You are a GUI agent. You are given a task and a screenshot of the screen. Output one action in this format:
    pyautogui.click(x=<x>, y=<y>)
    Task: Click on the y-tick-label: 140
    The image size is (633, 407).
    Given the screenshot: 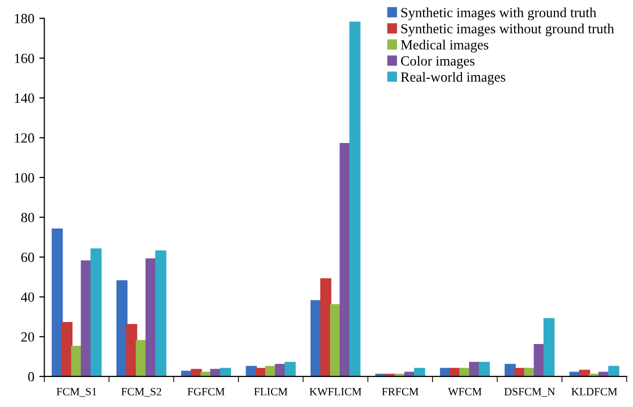 What is the action you would take?
    pyautogui.click(x=24, y=98)
    